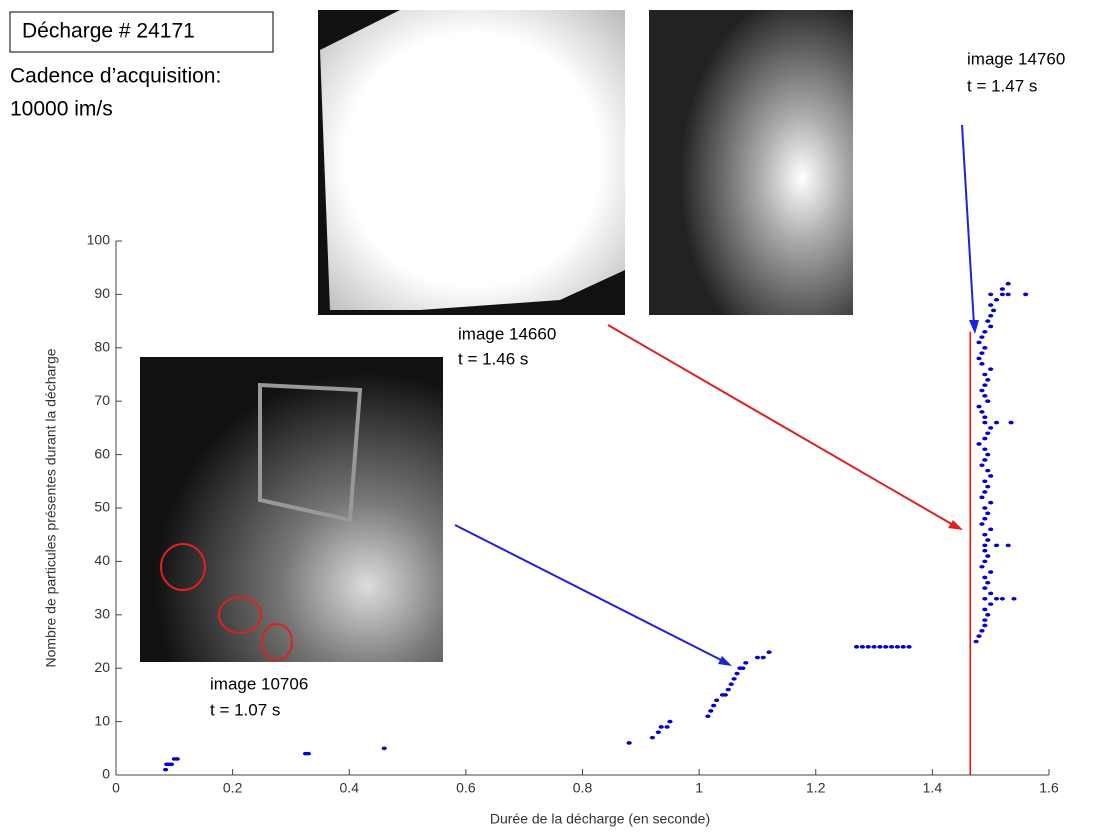 This screenshot has width=1100, height=832. Describe the element at coordinates (1016, 58) in the screenshot. I see `annotation-image: image 14760` at that location.